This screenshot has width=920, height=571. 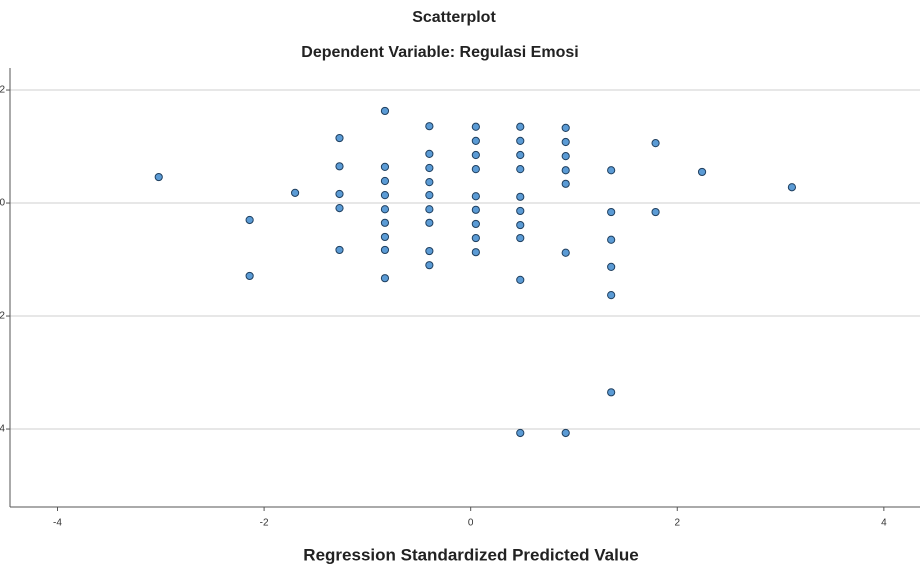 I want to click on chart-subtitle: Dependent Variable: Regulasi Emosi, so click(x=439, y=52).